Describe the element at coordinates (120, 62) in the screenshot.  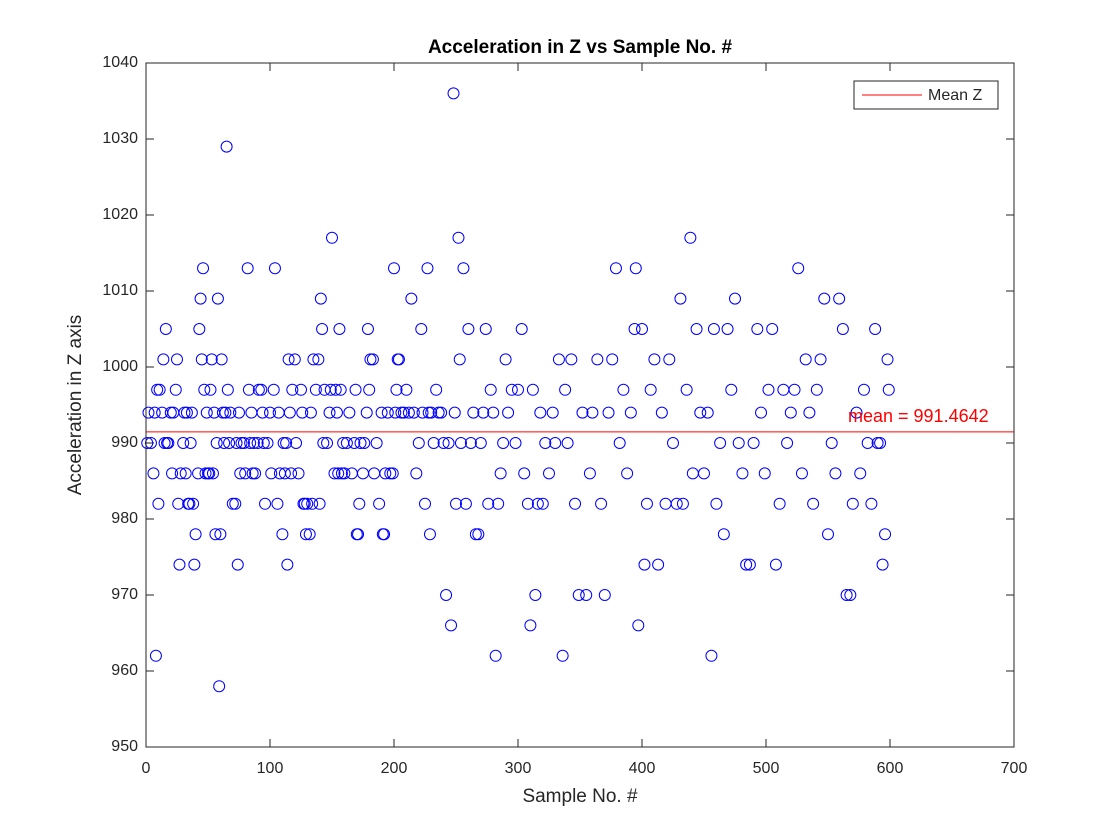
I see `y-tick-label: 1040` at that location.